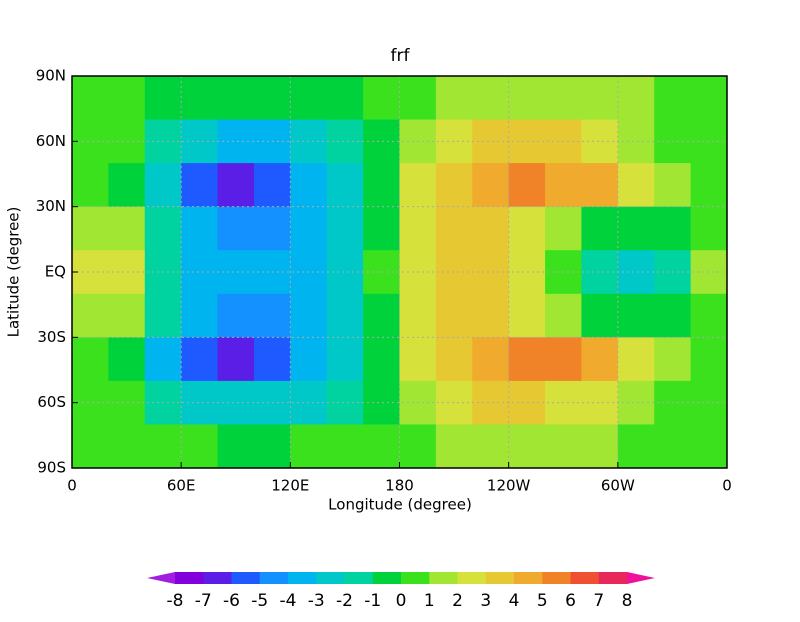  What do you see at coordinates (399, 486) in the screenshot?
I see `x-tick-label: 180` at bounding box center [399, 486].